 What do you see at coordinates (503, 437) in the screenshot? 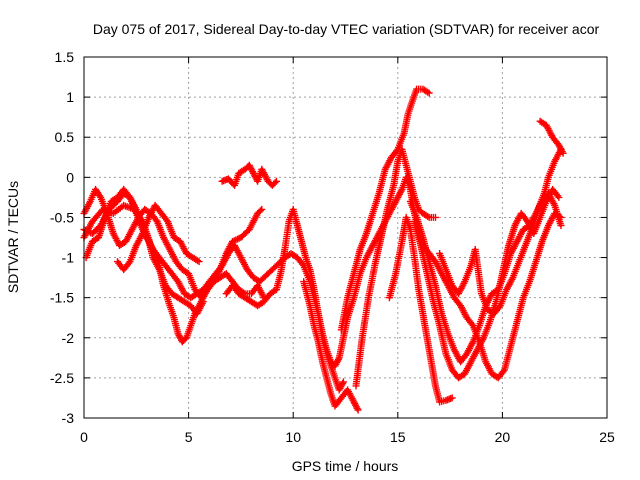
I see `x-tick-label: 20` at bounding box center [503, 437].